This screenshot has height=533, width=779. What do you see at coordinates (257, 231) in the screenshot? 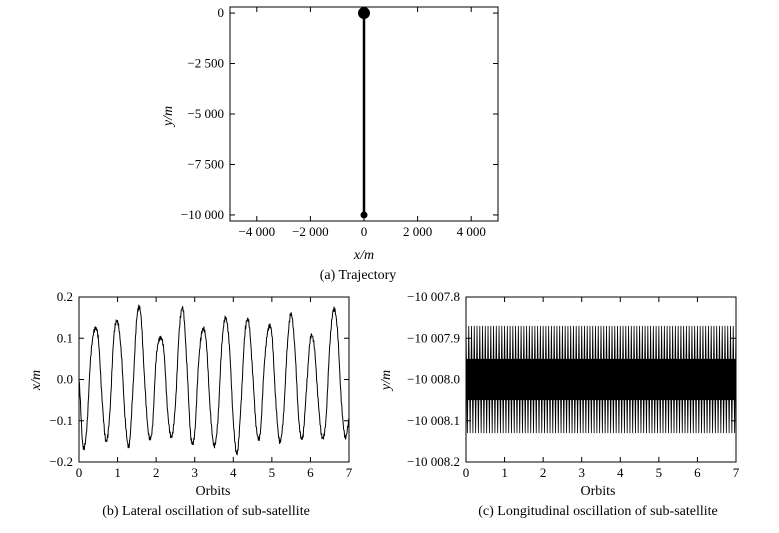
I see `x-tick-label: −4 000` at bounding box center [257, 231].